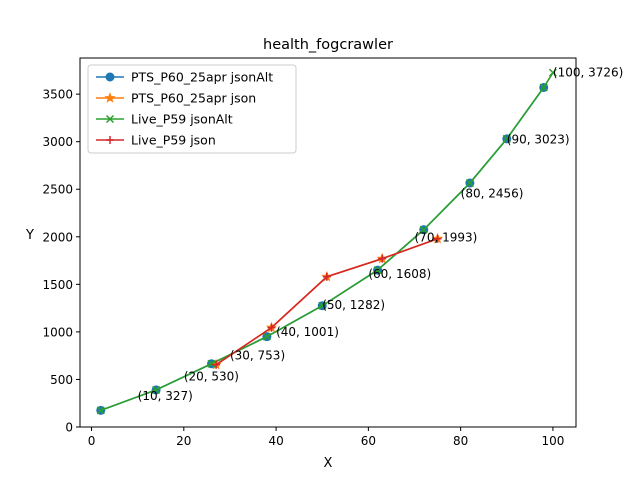 Image resolution: width=640 pixels, height=484 pixels. Describe the element at coordinates (57, 332) in the screenshot. I see `y-tick-label: 1000` at that location.